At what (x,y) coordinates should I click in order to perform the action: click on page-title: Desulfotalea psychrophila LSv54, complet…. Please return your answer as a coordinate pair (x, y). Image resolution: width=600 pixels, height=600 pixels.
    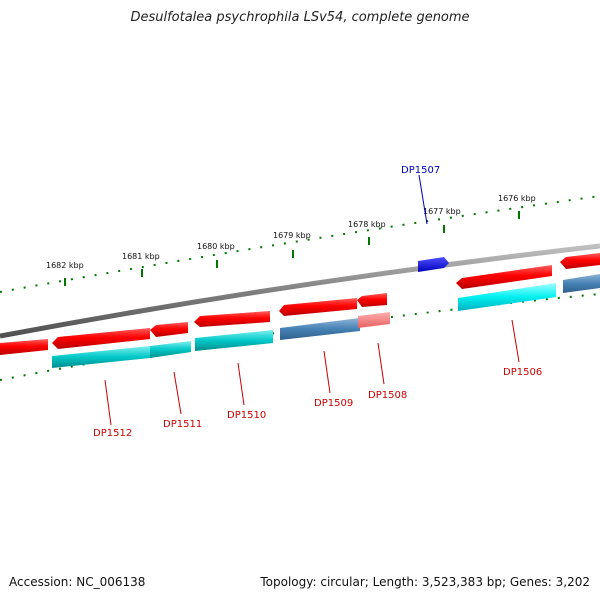
    Looking at the image, I should click on (300, 17).